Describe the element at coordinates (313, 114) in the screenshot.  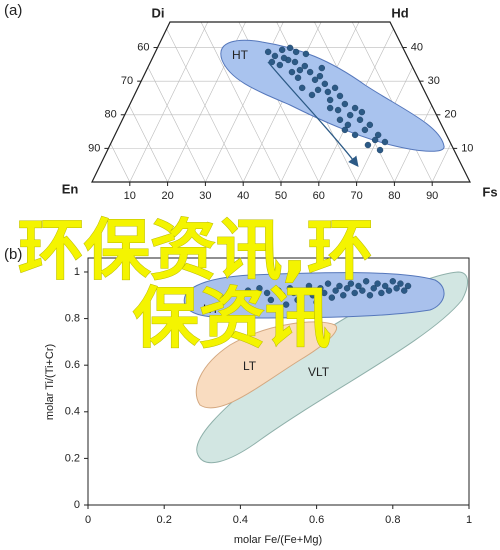
I see `trend-arrow` at that location.